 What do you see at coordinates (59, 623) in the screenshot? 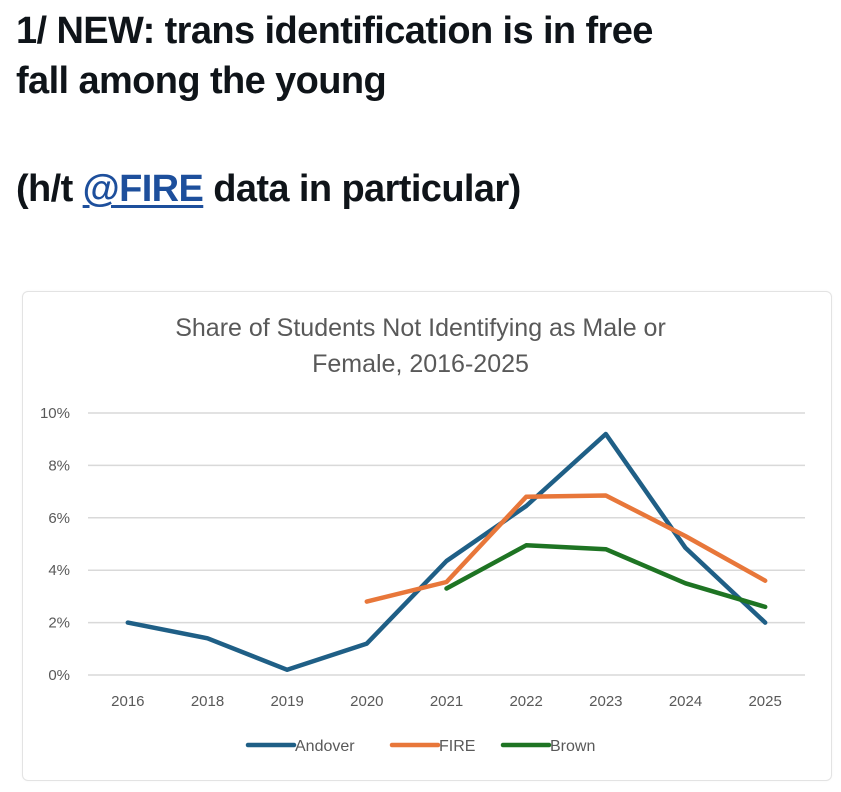
I see `y-tick-label: 2%` at bounding box center [59, 623].